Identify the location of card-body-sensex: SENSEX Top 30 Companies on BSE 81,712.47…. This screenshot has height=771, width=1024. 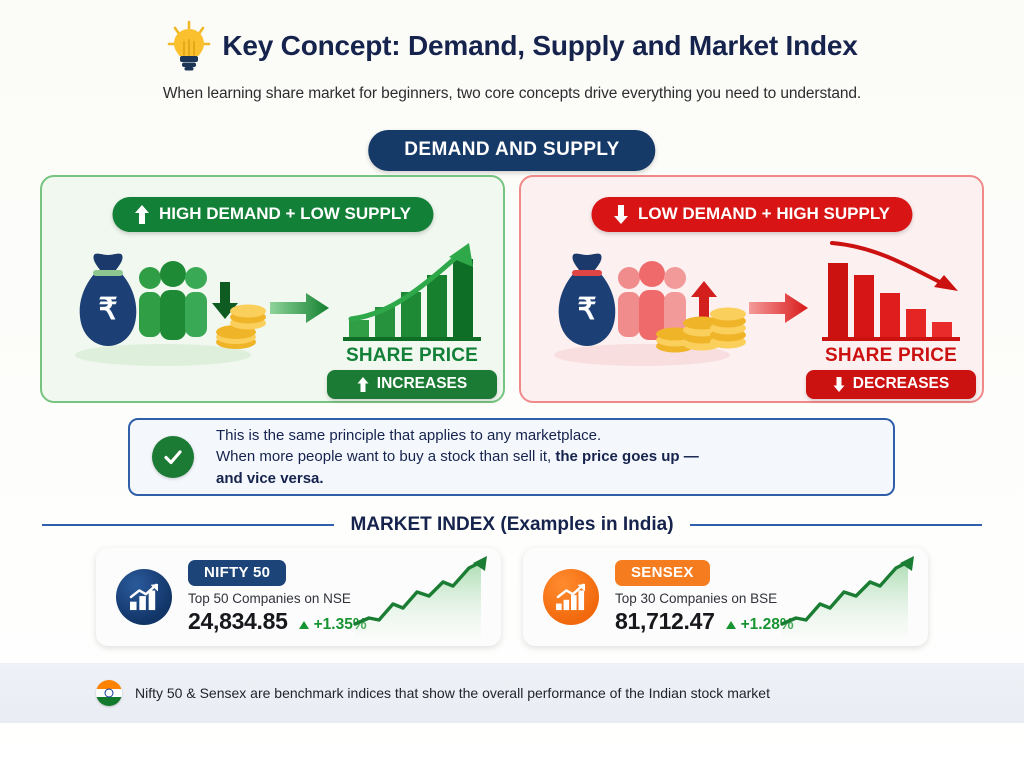
(704, 597).